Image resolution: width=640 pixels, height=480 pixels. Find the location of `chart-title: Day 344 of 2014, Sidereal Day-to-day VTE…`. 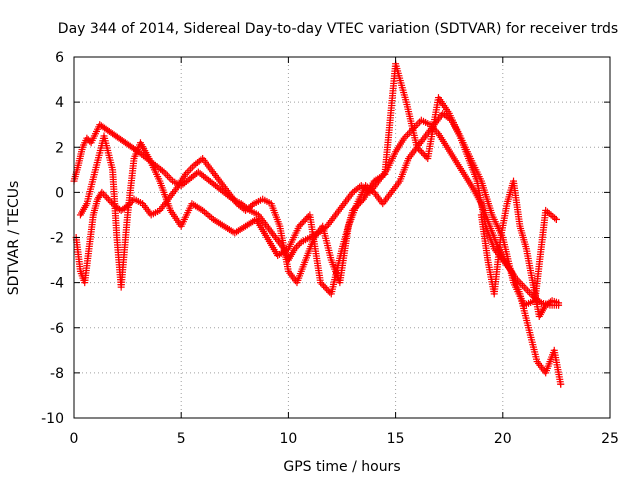

chart-title: Day 344 of 2014, Sidereal Day-to-day VTE… is located at coordinates (338, 29).